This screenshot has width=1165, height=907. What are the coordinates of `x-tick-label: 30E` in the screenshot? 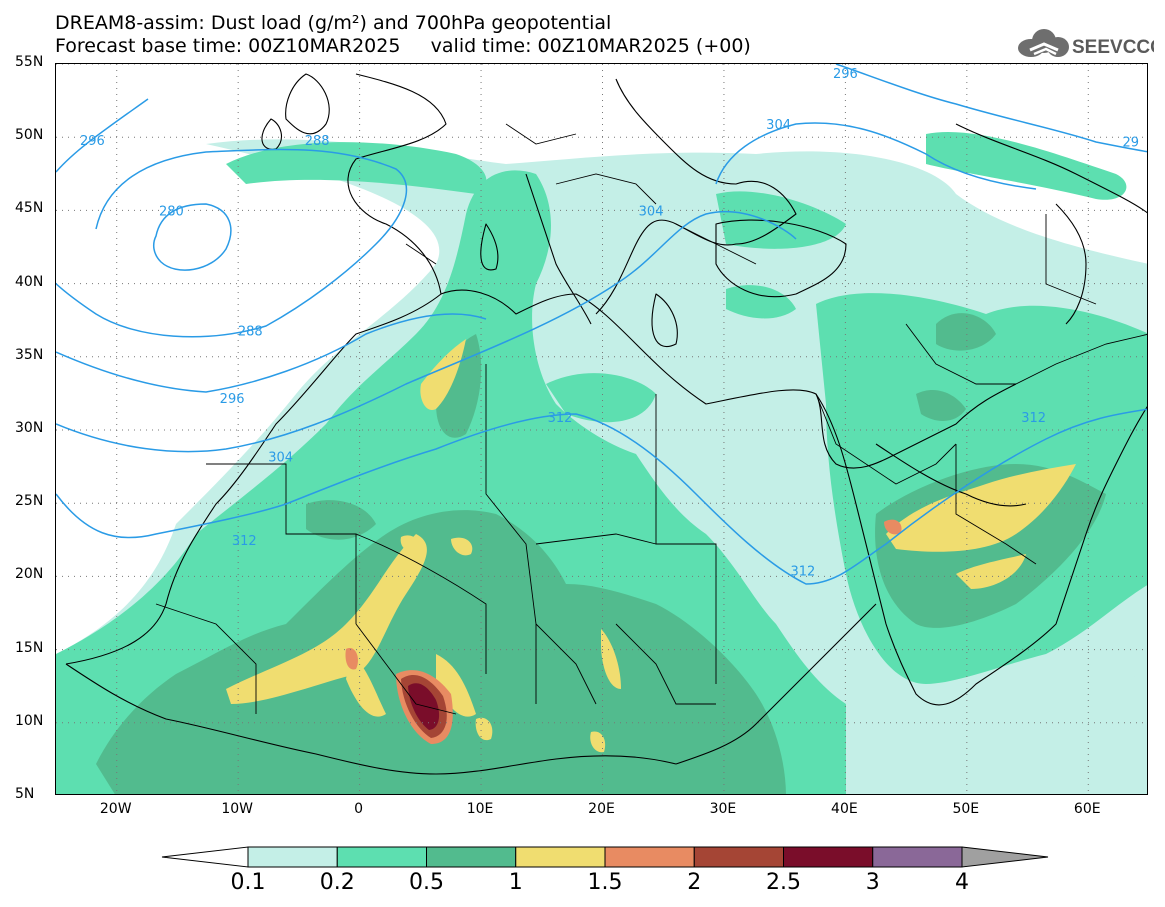 It's located at (723, 809).